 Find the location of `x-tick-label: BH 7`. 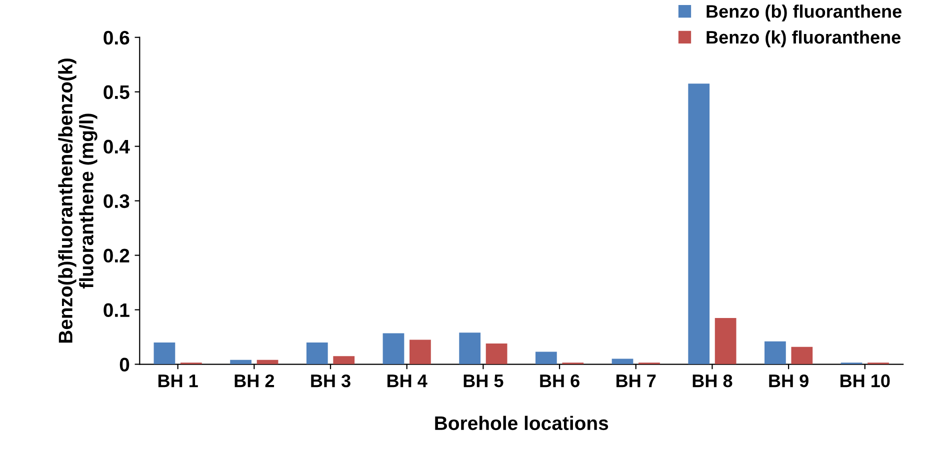

x-tick-label: BH 7 is located at coordinates (636, 381).